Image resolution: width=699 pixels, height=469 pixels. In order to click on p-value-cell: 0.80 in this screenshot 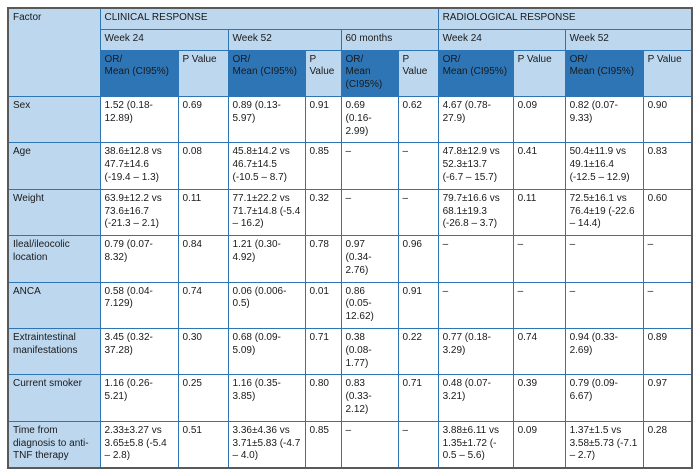, I will do `click(323, 398)`.